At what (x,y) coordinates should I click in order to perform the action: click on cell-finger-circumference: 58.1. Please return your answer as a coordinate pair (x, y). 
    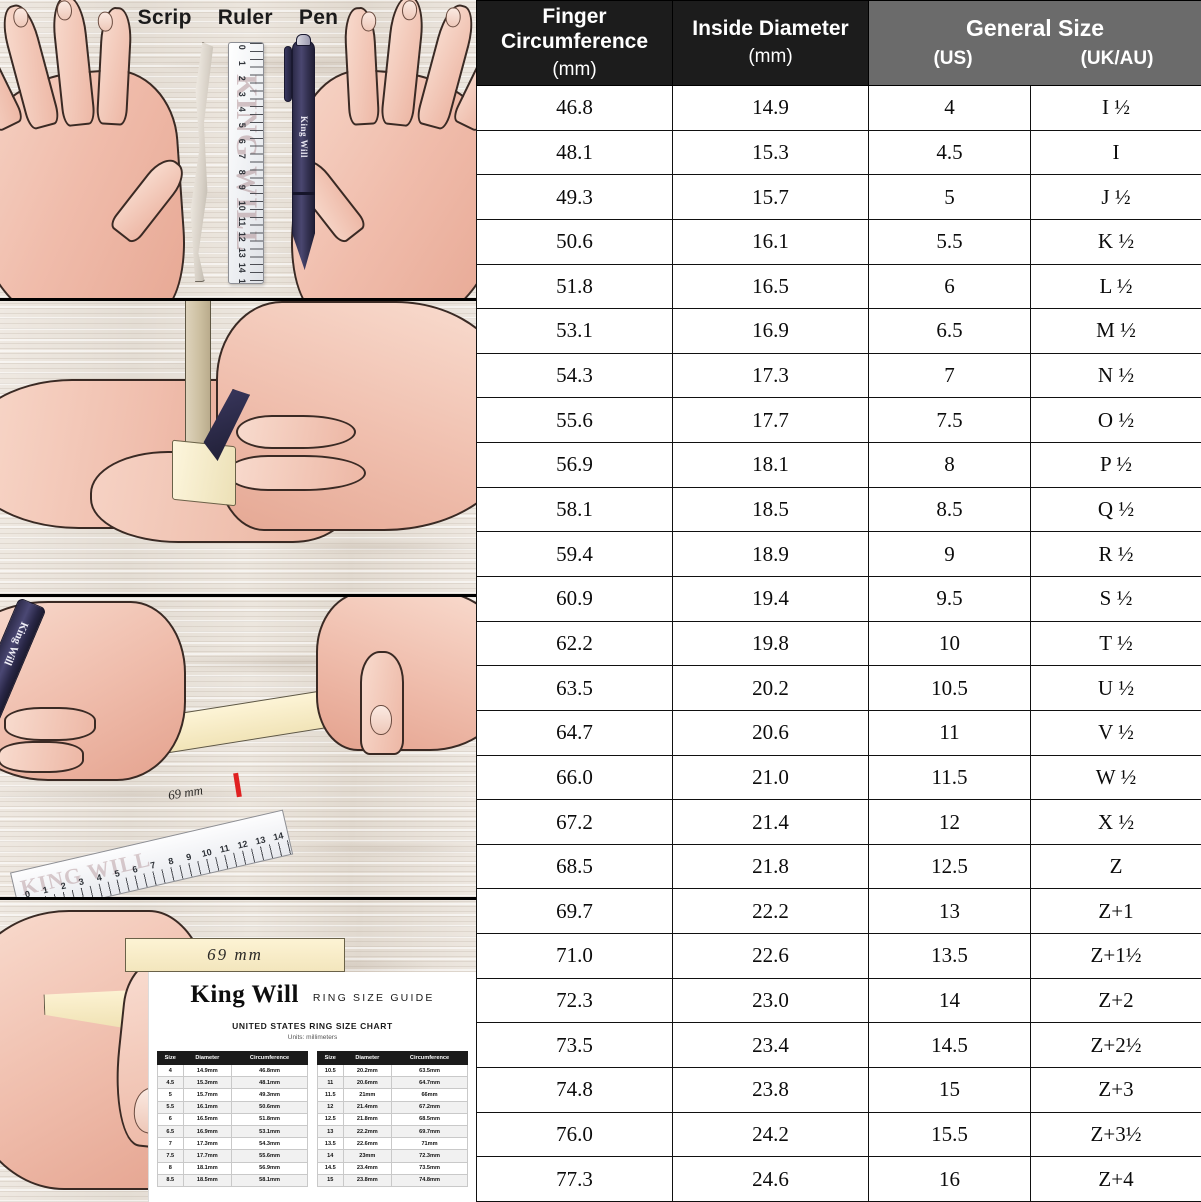
    Looking at the image, I should click on (574, 509).